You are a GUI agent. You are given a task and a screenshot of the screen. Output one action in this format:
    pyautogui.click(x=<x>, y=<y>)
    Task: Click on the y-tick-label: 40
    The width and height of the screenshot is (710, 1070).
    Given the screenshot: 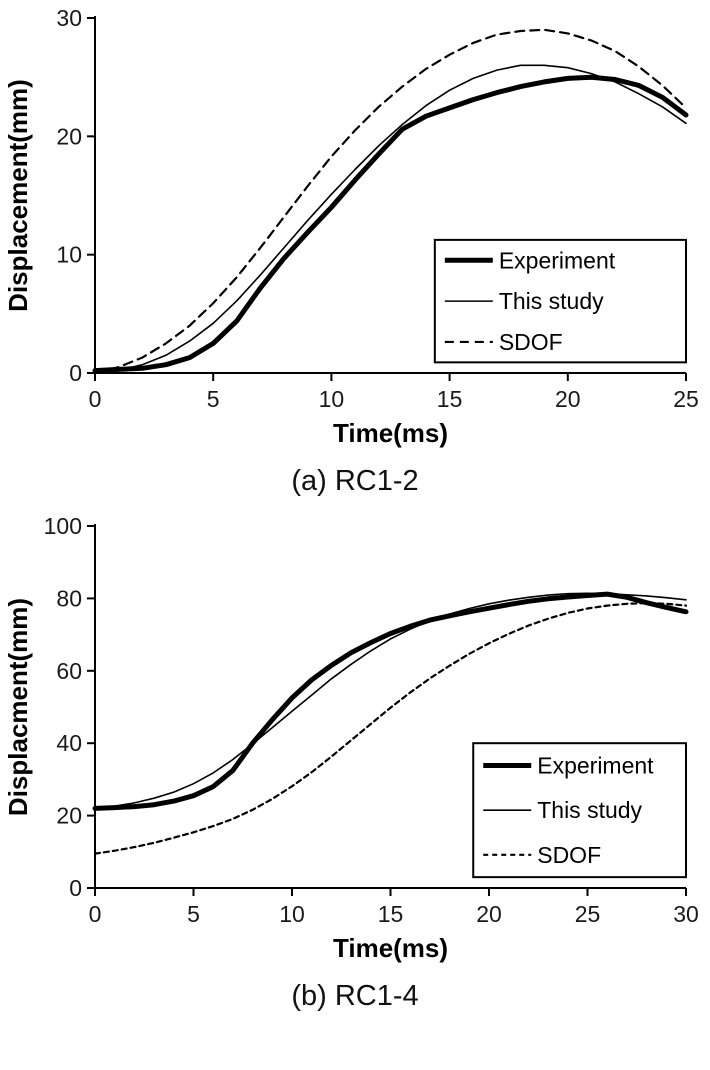 What is the action you would take?
    pyautogui.click(x=69, y=743)
    